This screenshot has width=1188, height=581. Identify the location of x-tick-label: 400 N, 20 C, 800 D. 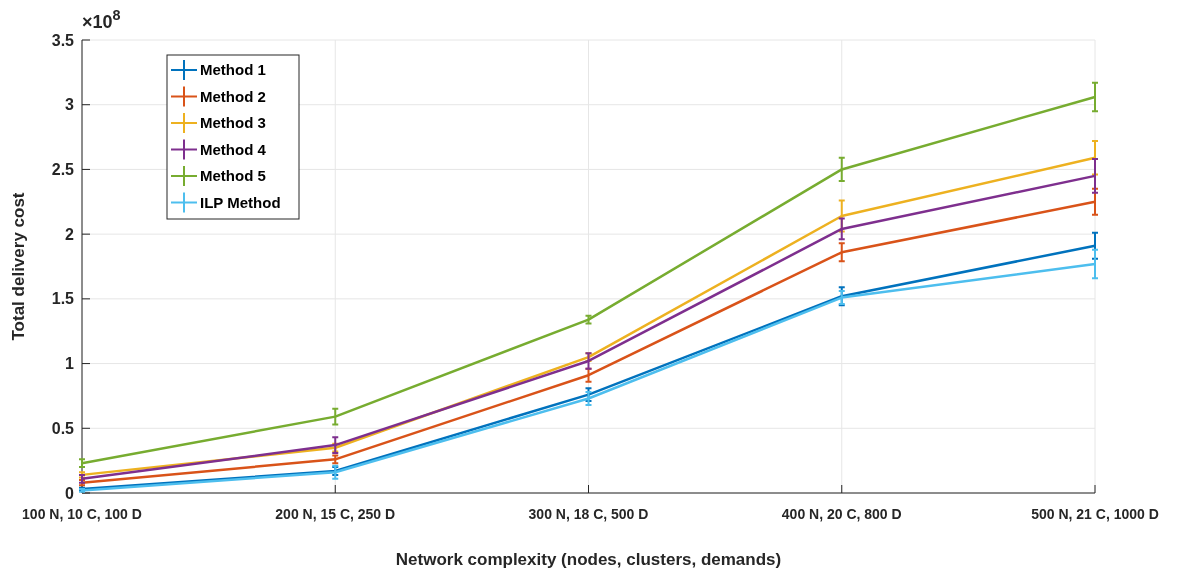
(841, 514).